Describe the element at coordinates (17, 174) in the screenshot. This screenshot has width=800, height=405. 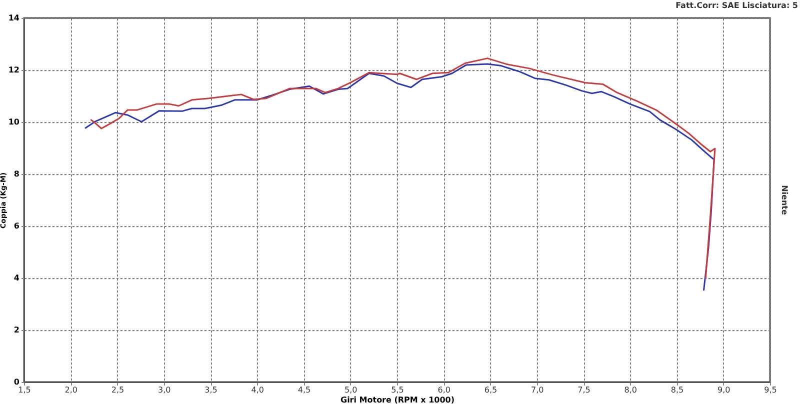
I see `y-tick-label: 8` at that location.